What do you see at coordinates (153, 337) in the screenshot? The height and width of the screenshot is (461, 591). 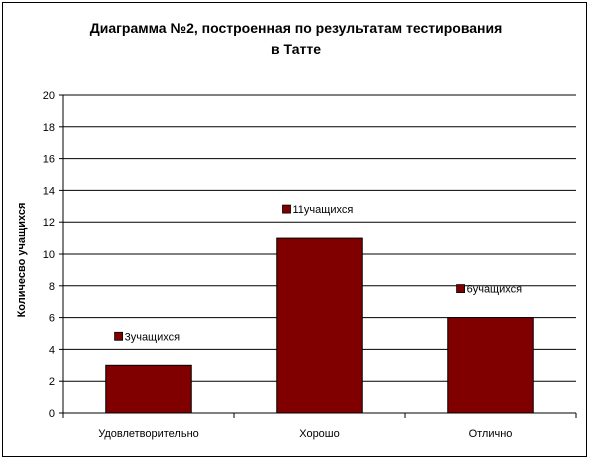 I see `data-label-0: 3учащихся` at bounding box center [153, 337].